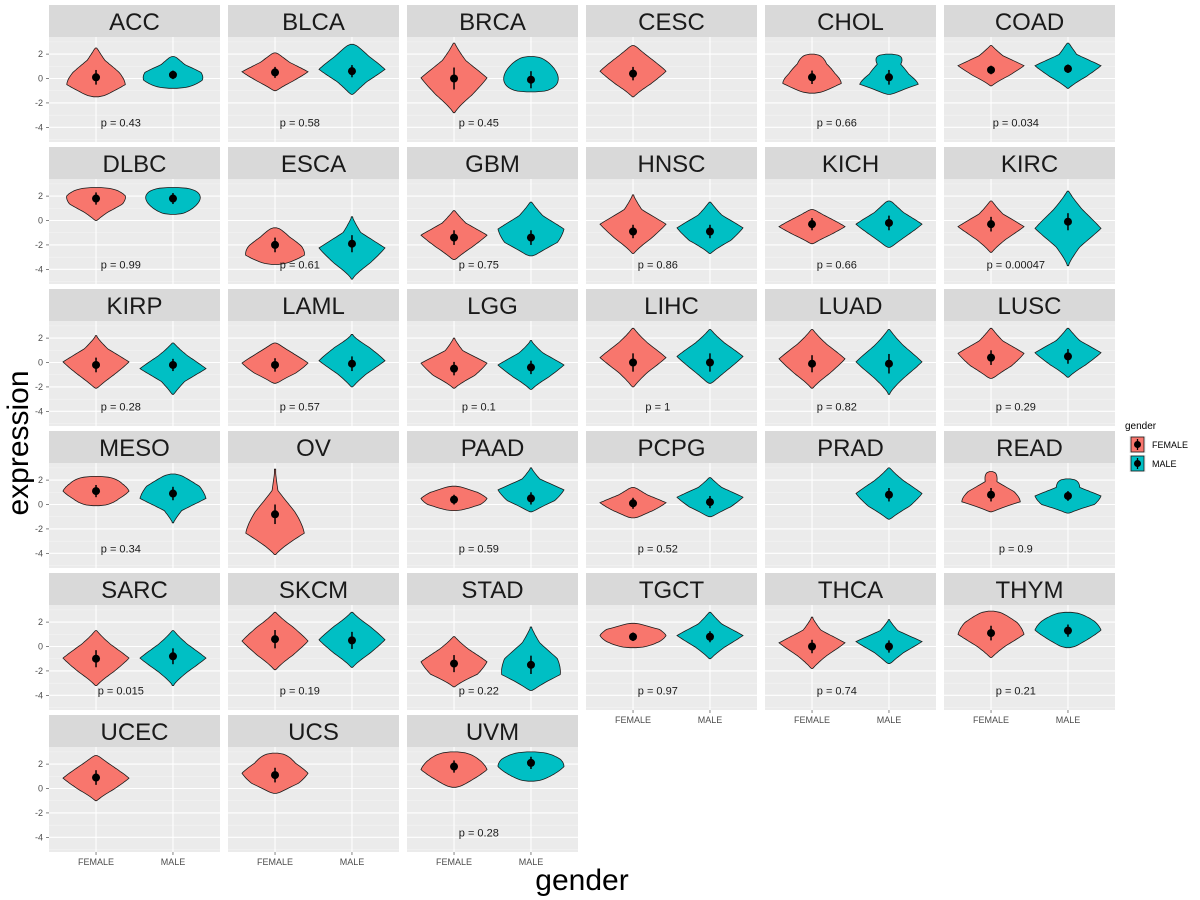 The width and height of the screenshot is (1200, 900). I want to click on facet-strip-label: STAD, so click(492, 590).